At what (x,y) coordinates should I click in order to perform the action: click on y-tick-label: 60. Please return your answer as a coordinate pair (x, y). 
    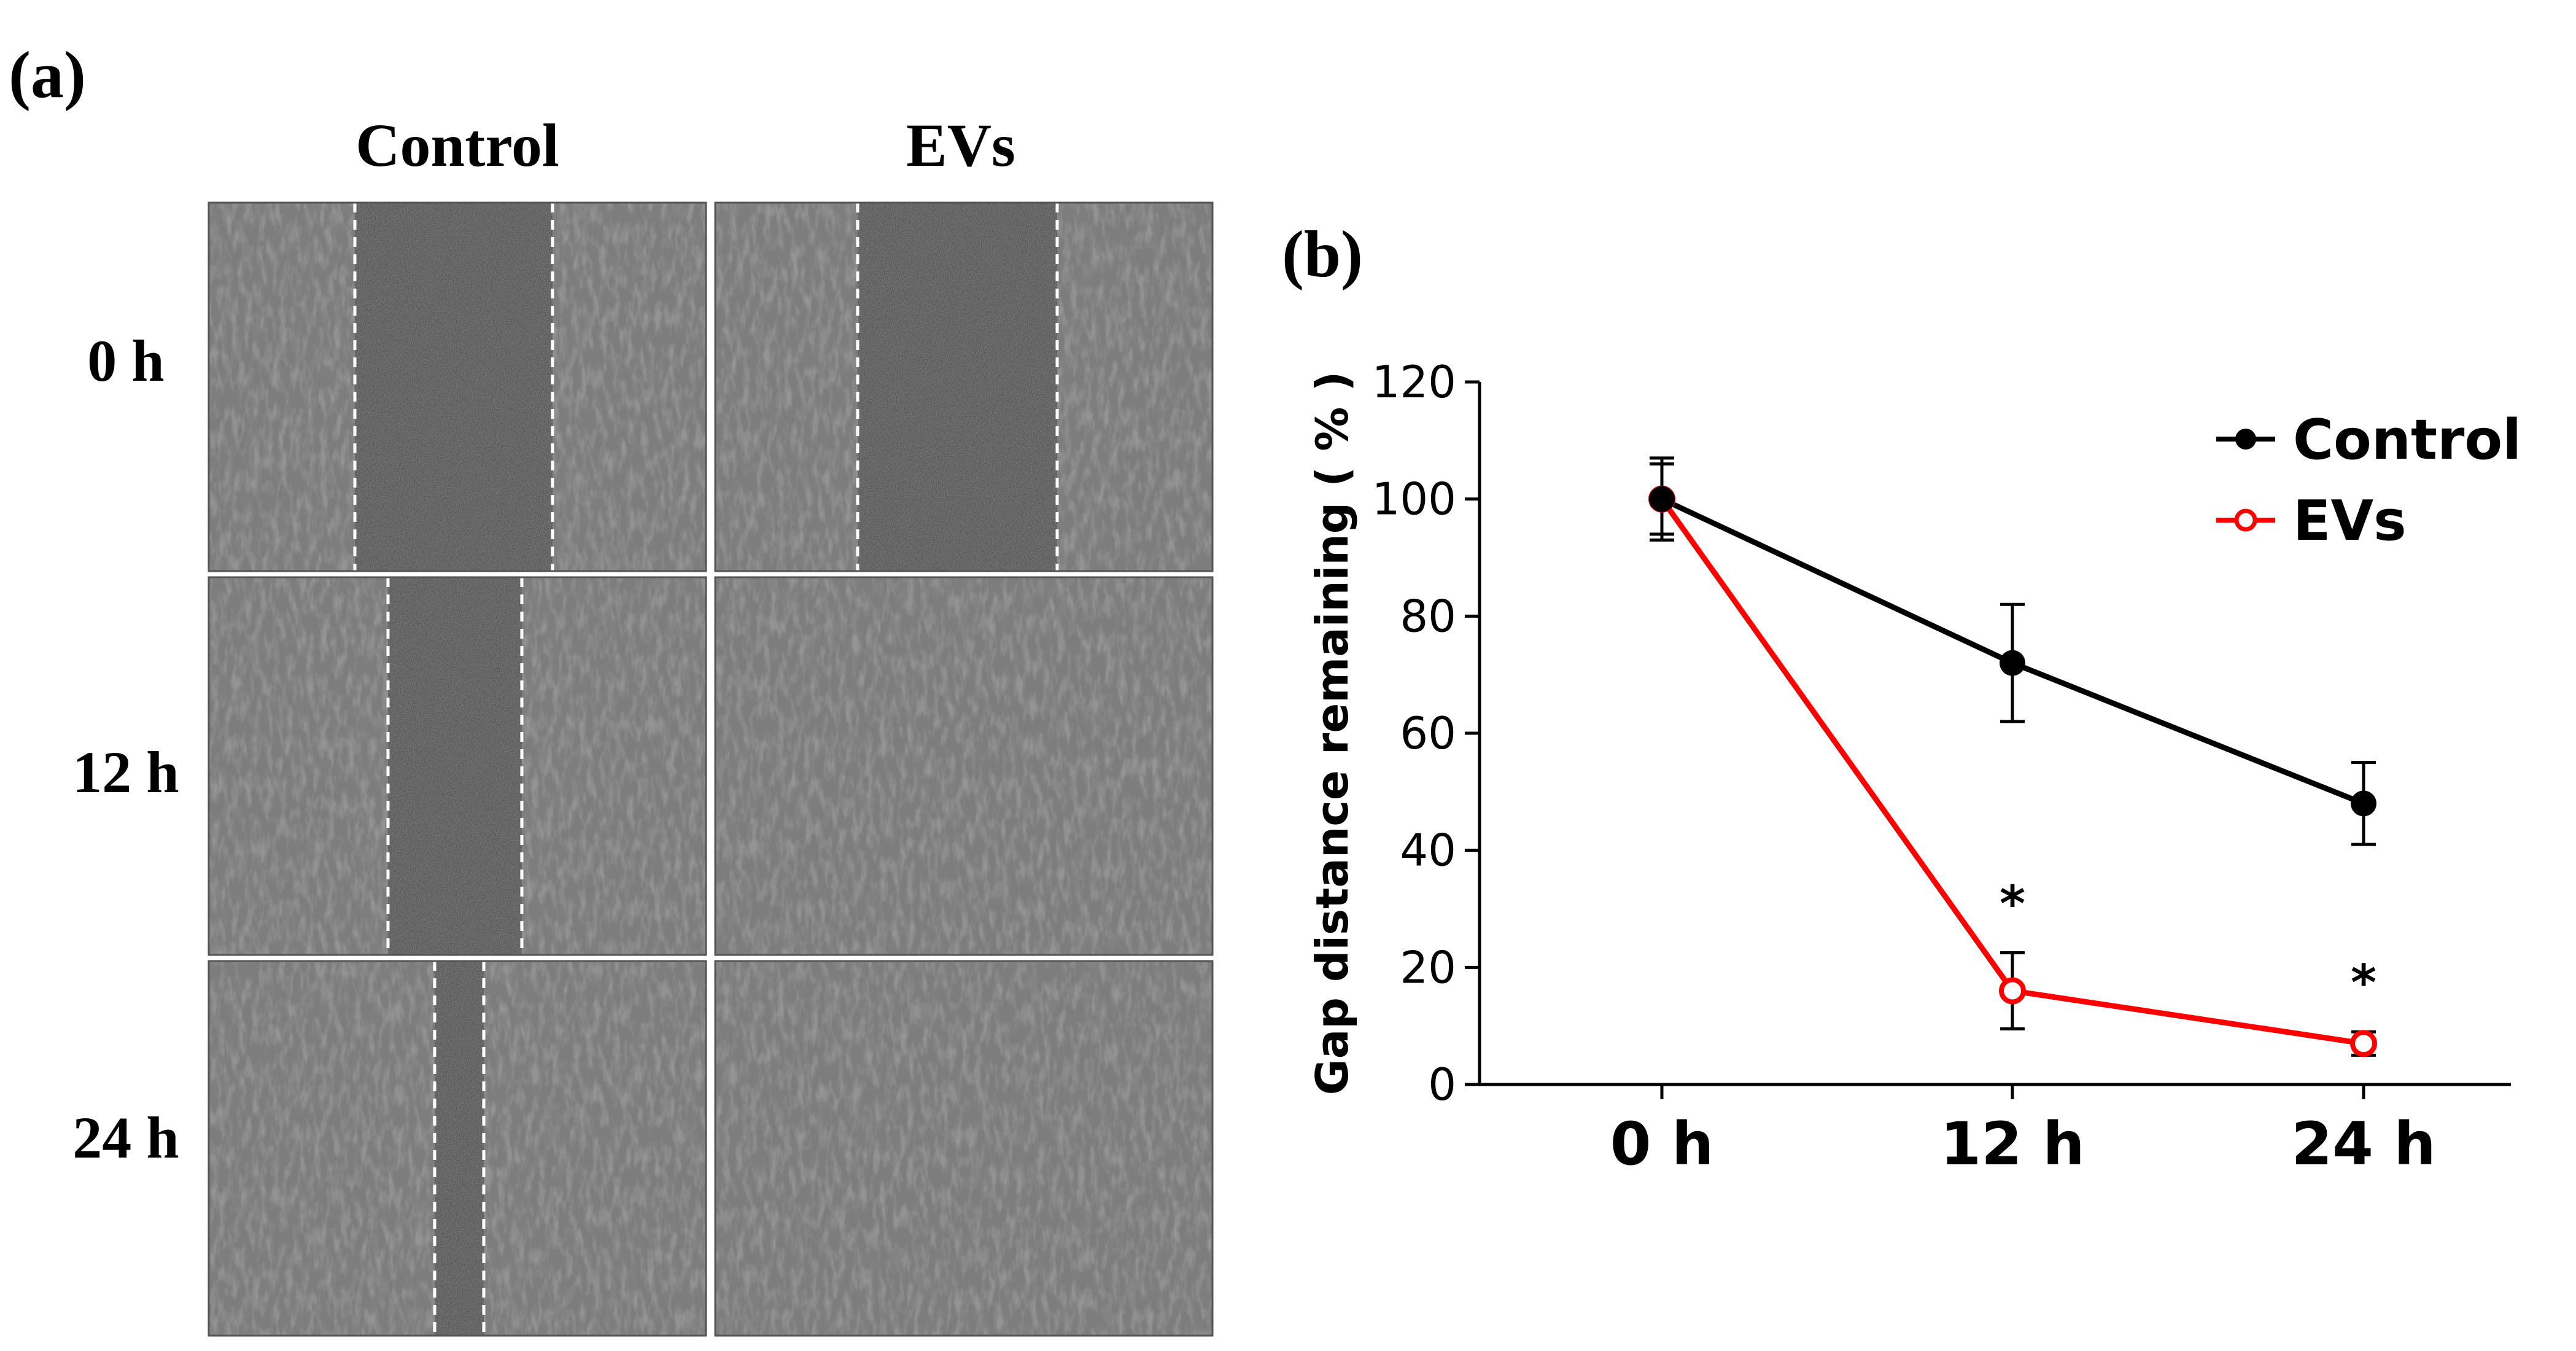
    Looking at the image, I should click on (1428, 733).